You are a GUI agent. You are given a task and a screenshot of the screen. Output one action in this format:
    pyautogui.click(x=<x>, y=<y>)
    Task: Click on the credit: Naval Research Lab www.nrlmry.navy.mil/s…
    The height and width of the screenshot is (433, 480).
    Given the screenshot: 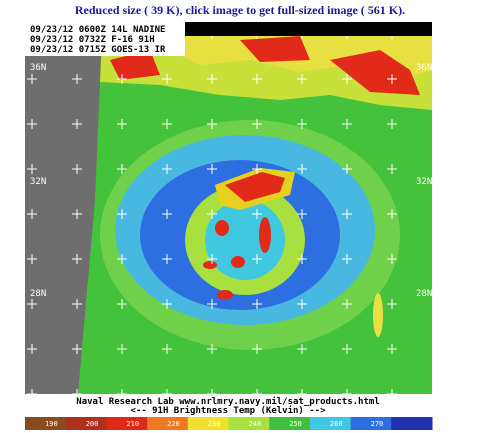 What is the action you would take?
    pyautogui.click(x=227, y=401)
    